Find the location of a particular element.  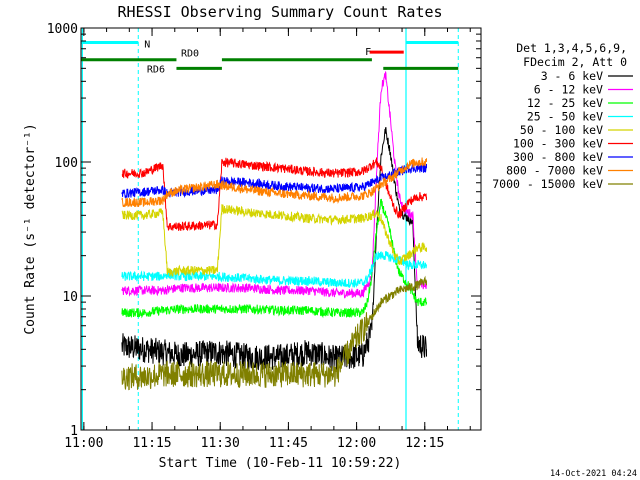

legend-header-0: Det 1,3,4,5,6,9, is located at coordinates (571, 48).